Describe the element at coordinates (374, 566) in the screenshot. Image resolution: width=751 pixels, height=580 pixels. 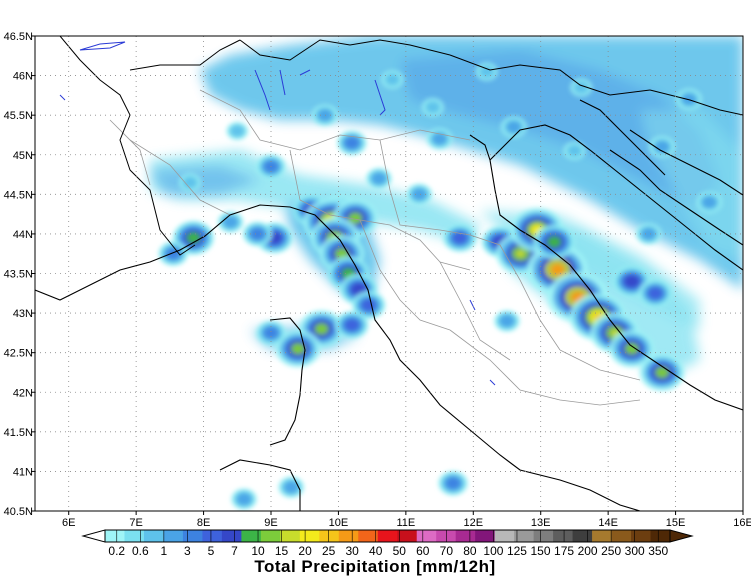
I see `colorbar-title: Total Precipitation [mm/12h]` at that location.